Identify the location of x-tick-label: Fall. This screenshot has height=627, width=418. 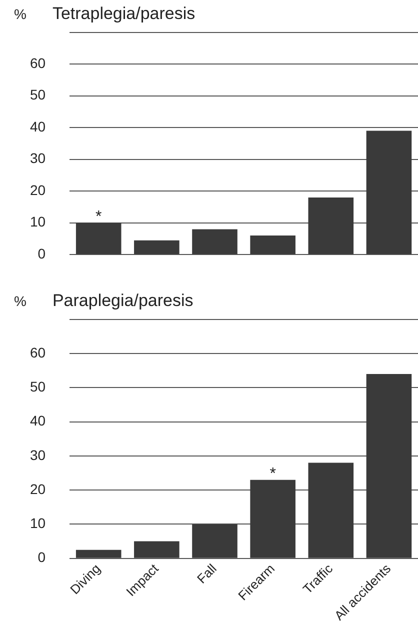
(207, 573).